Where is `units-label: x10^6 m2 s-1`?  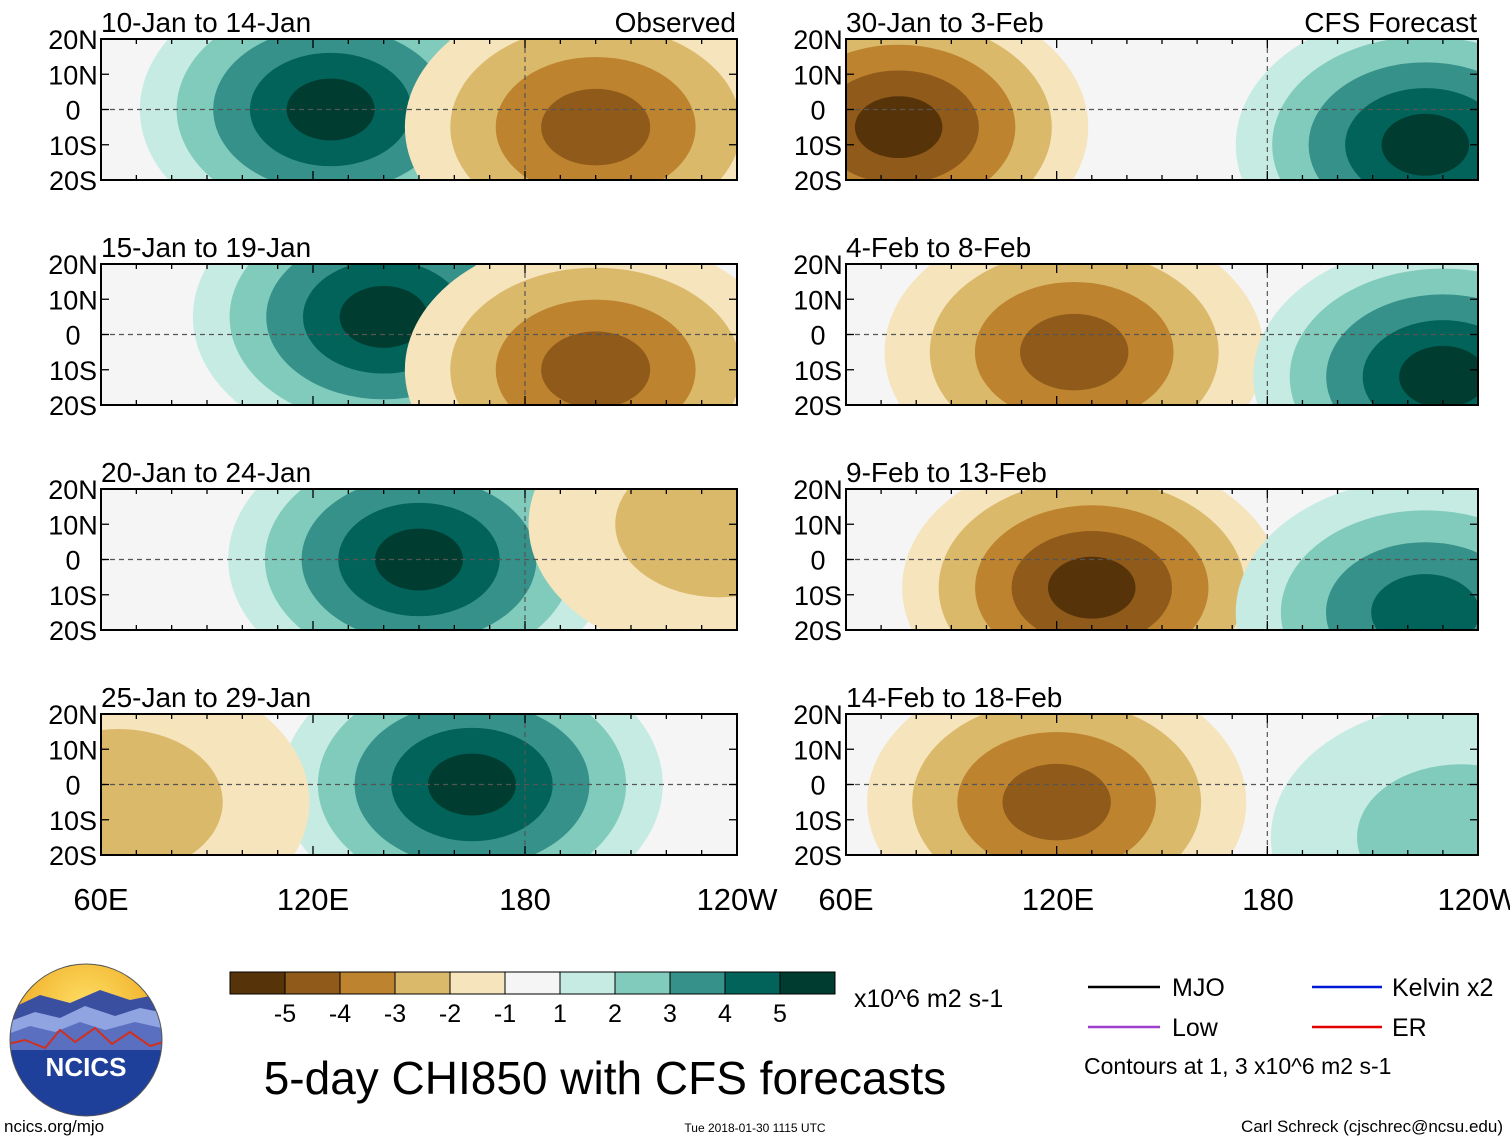
units-label: x10^6 m2 s-1 is located at coordinates (928, 999).